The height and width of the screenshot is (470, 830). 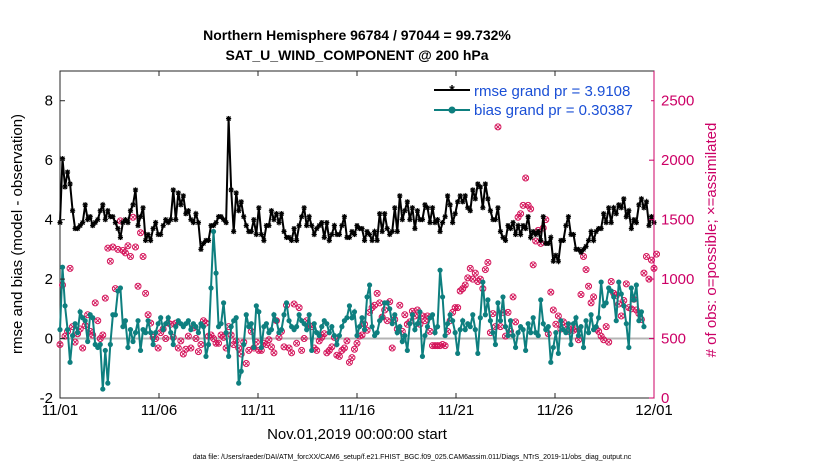 I want to click on y-right-tick-label: 1000, so click(x=677, y=279).